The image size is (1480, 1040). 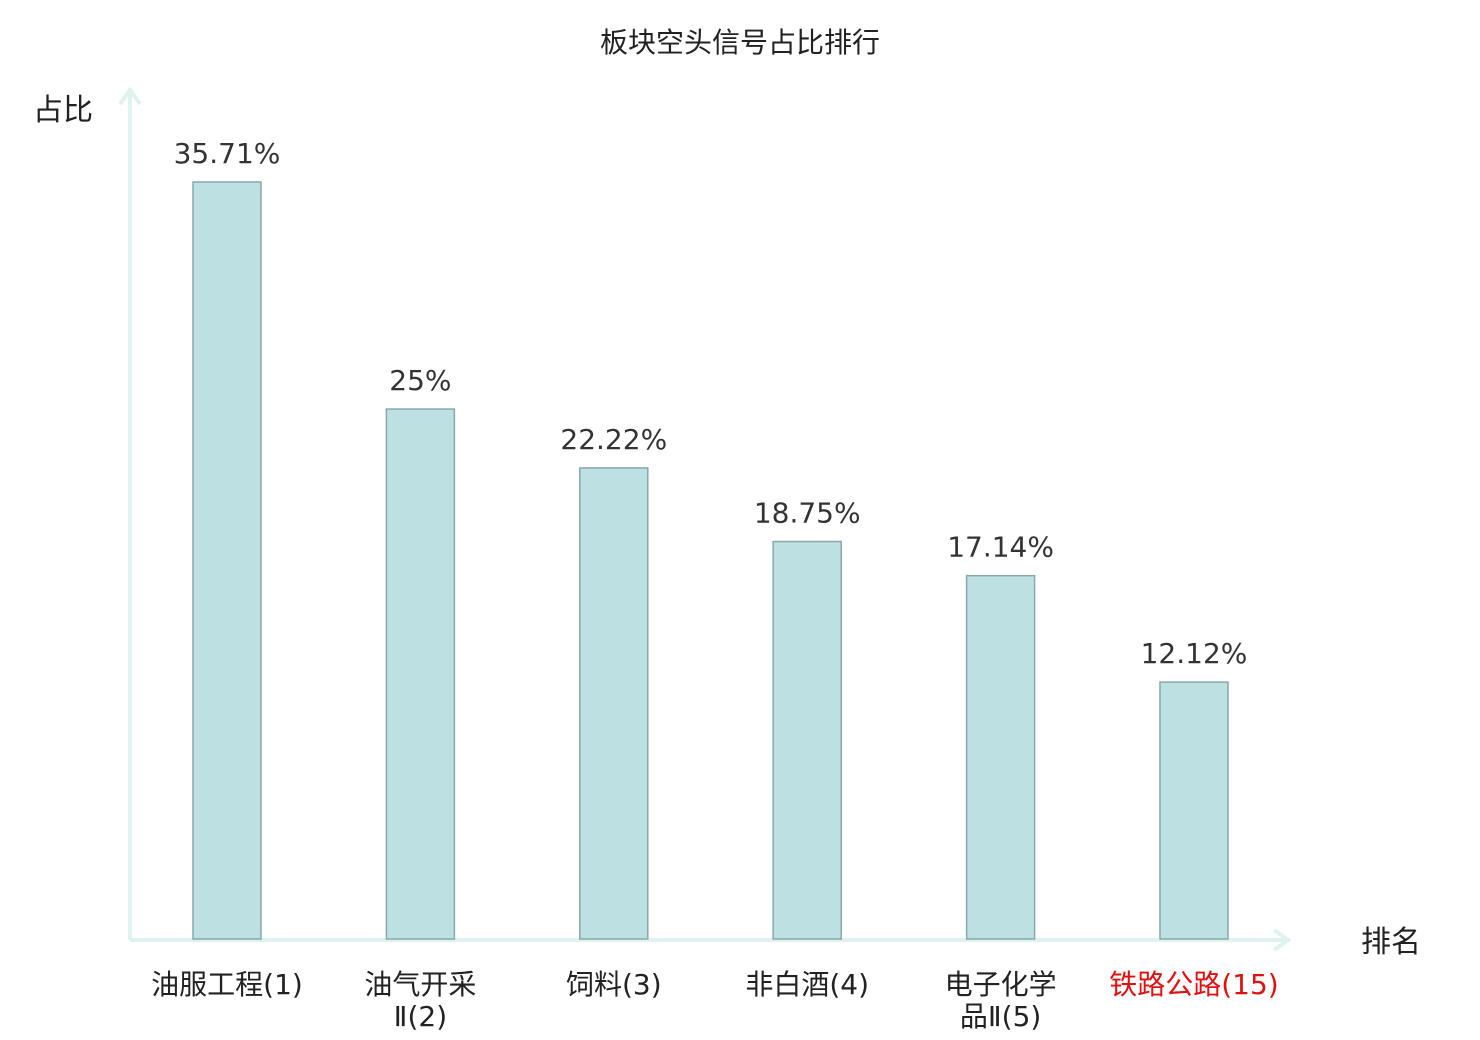 I want to click on category-label: 饲料(3), so click(x=614, y=984).